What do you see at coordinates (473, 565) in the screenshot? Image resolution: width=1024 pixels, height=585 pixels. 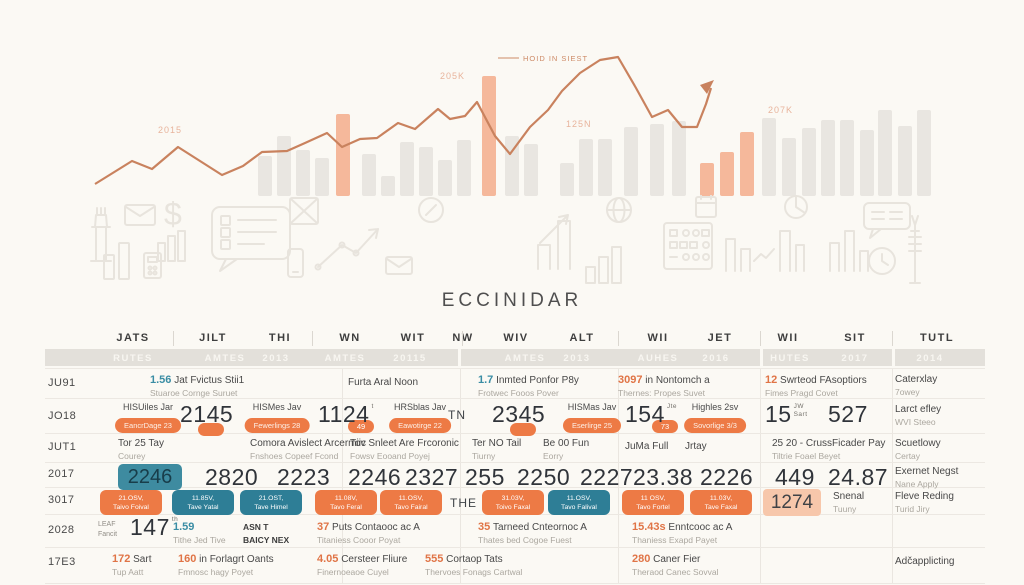 I see `data-cell: 555 Cortaop Tats Thervoes Fonags Cartwal` at bounding box center [473, 565].